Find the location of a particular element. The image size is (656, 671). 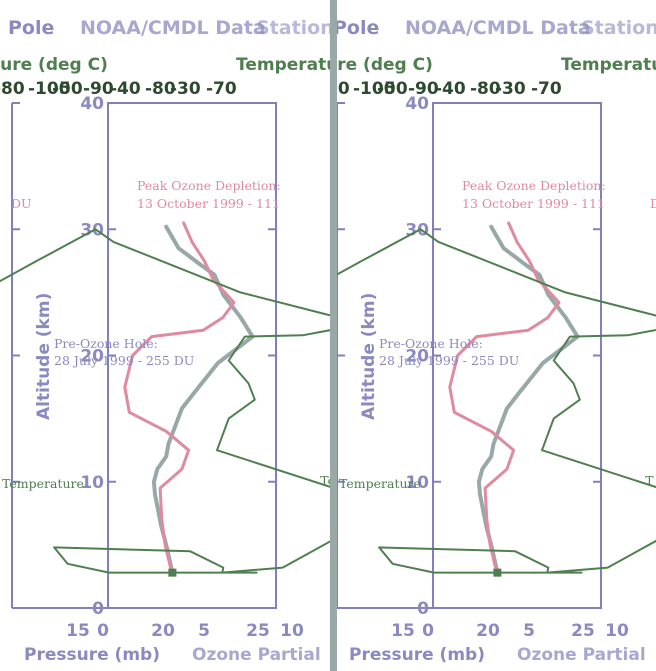

temperature-axis-label-right: Temperatu is located at coordinates (608, 65).